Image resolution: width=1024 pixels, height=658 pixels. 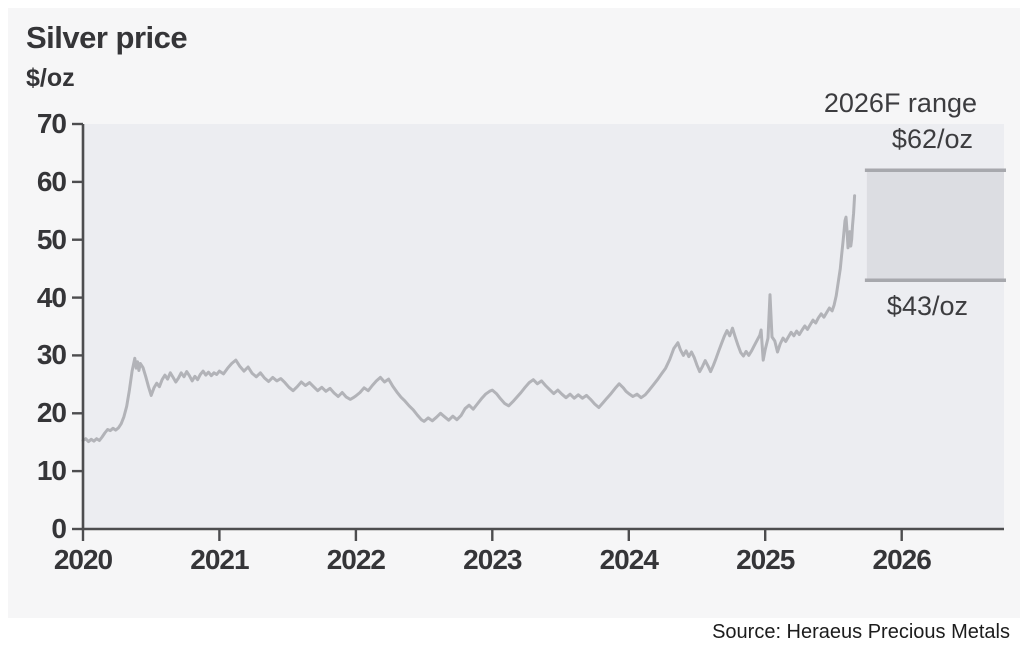 What do you see at coordinates (59, 528) in the screenshot?
I see `y-tick-label: 0` at bounding box center [59, 528].